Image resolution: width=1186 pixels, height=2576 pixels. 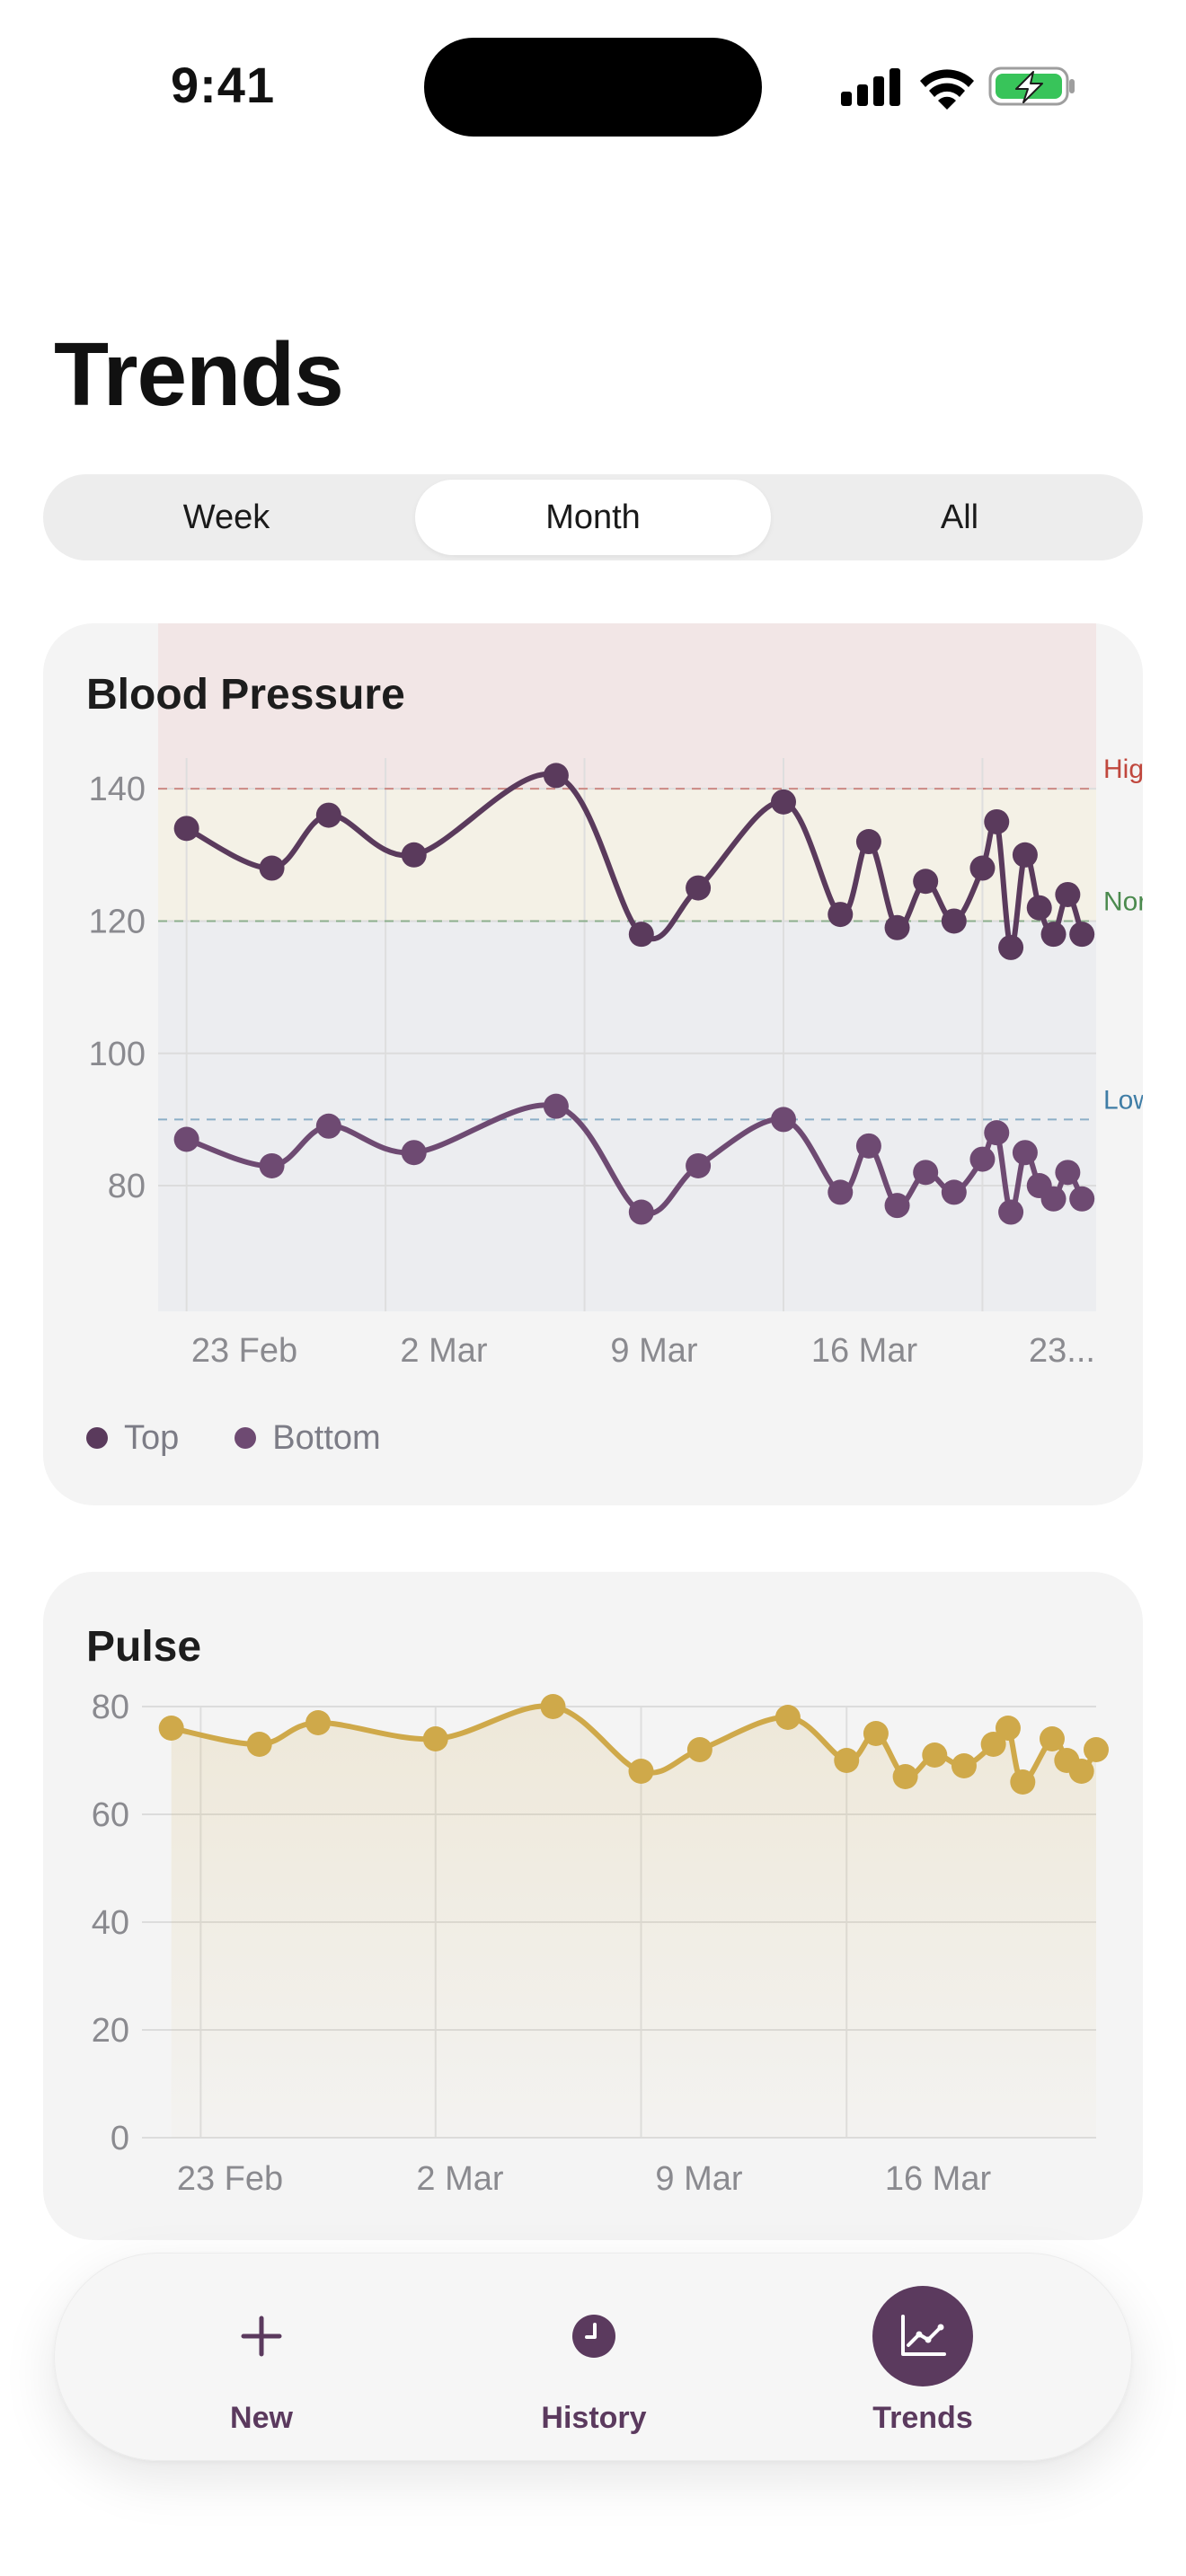 What do you see at coordinates (922, 2336) in the screenshot?
I see `trend-chart-icon` at bounding box center [922, 2336].